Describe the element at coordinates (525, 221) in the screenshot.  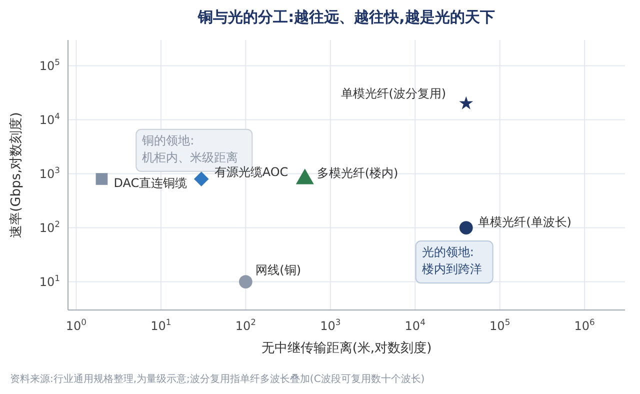
I see `series-label: 单模光纤(单波长)` at that location.